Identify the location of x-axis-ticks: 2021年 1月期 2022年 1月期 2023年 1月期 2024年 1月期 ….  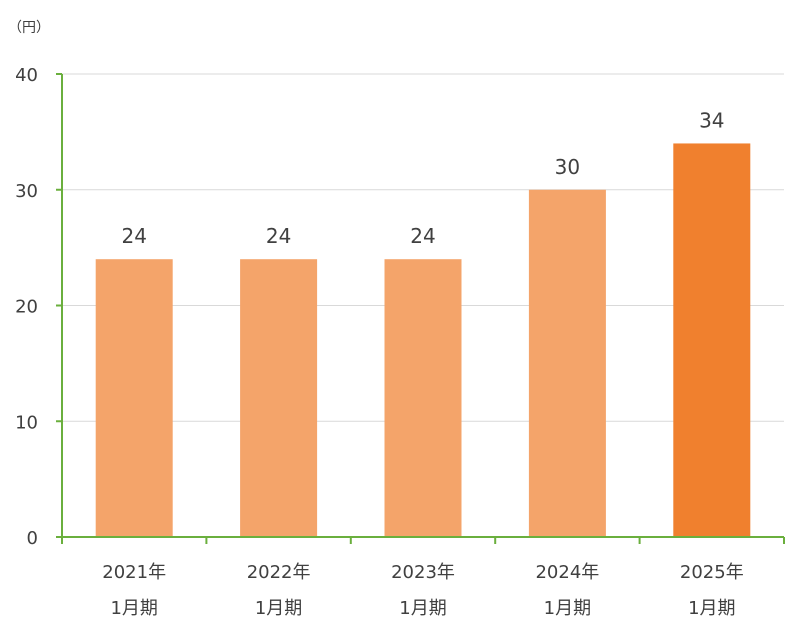
(422, 590).